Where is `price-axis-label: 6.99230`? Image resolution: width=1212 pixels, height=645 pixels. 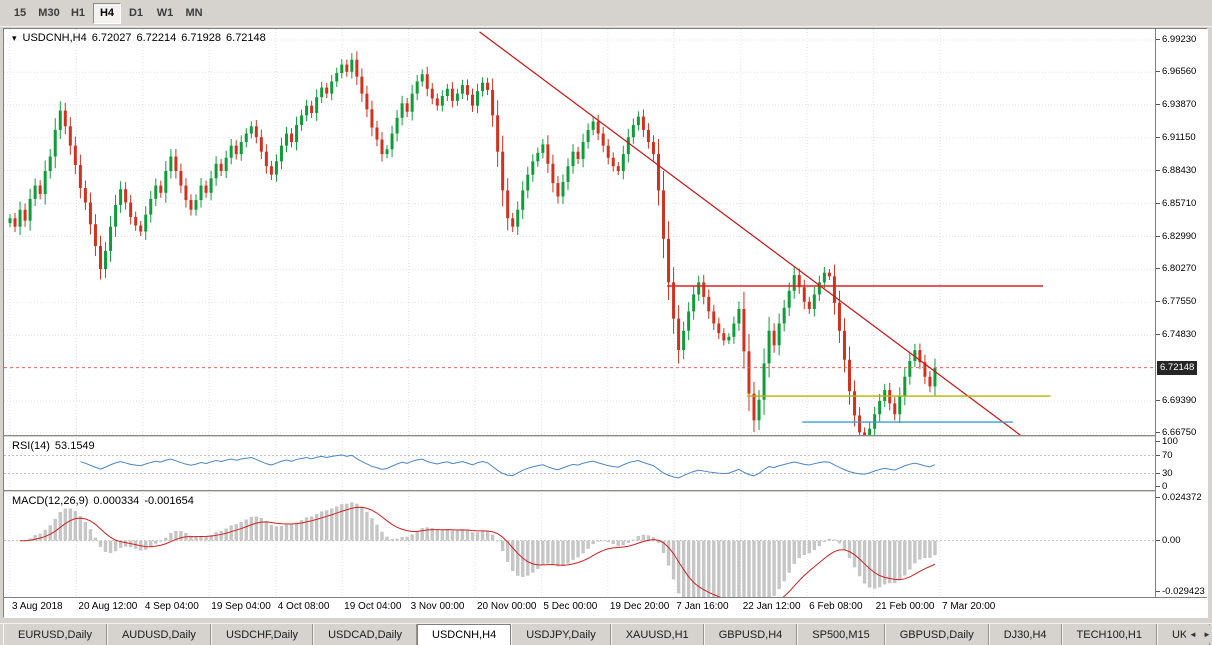
price-axis-label: 6.99230 is located at coordinates (1179, 39).